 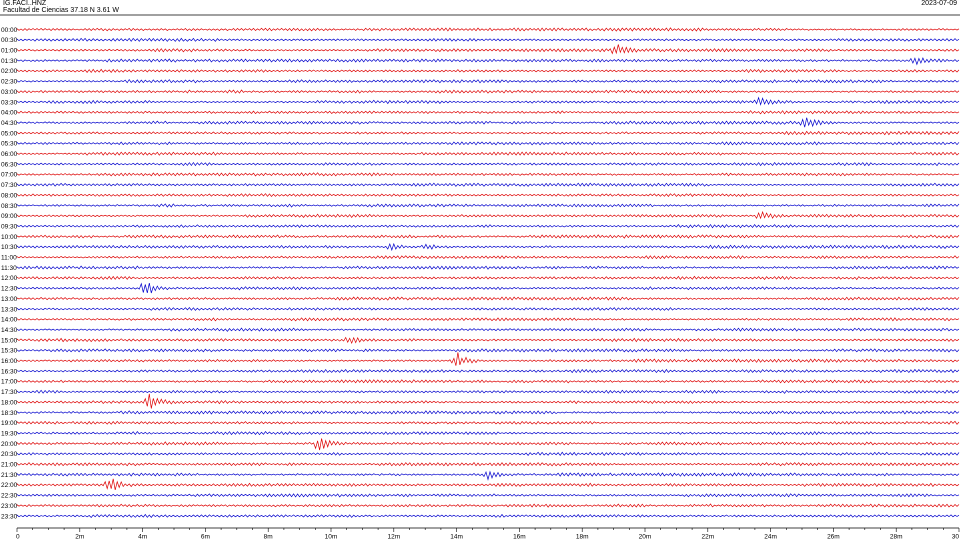 What do you see at coordinates (9, 413) in the screenshot?
I see `row-label-1830: 18:30` at bounding box center [9, 413].